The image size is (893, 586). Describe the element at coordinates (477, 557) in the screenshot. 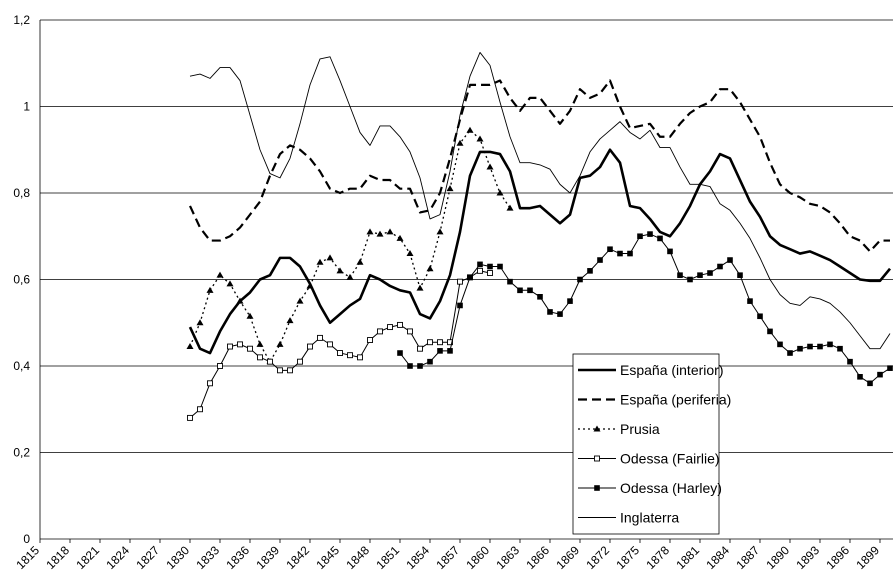

I see `x-tick-label: 1860` at that location.